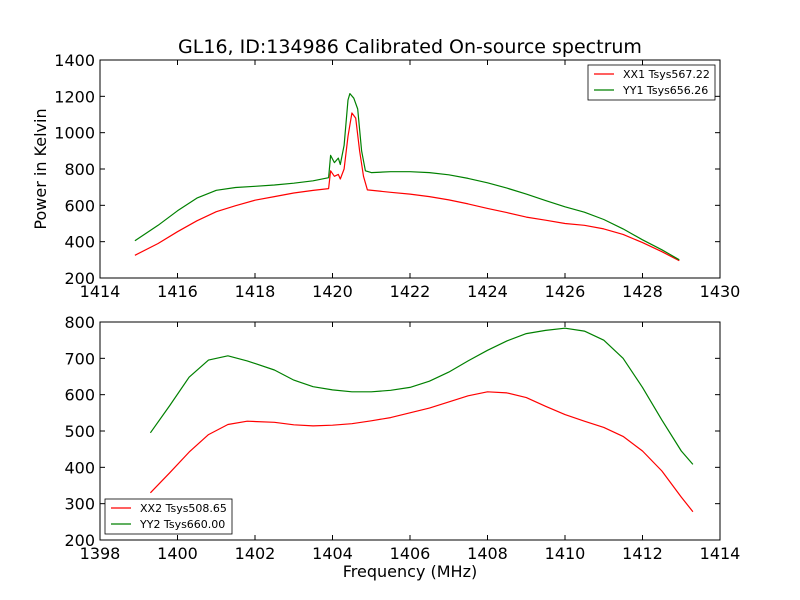 This screenshot has width=800, height=600. Describe the element at coordinates (79, 205) in the screenshot. I see `top-y-tick-label: 600` at that location.